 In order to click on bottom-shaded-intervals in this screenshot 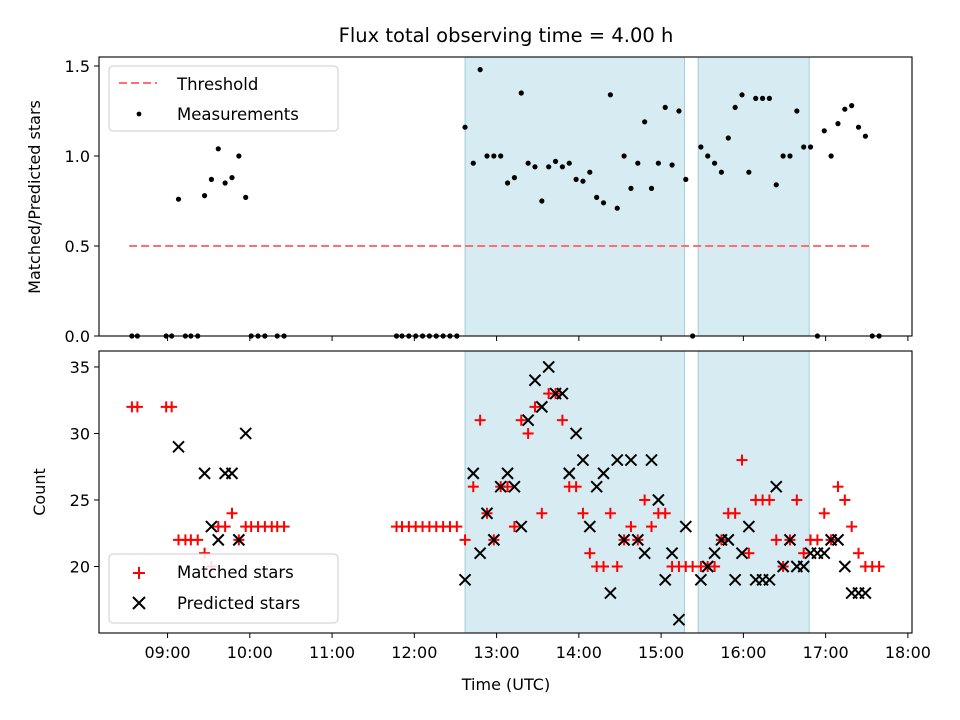, I will do `click(637, 492)`.